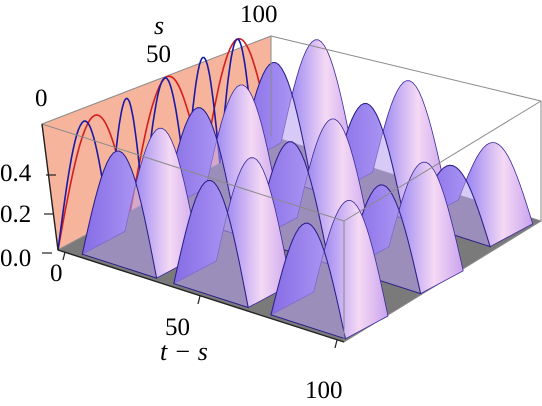 Image resolution: width=542 pixels, height=406 pixels. I want to click on z-tick-0.0: 0.0, so click(15, 258).